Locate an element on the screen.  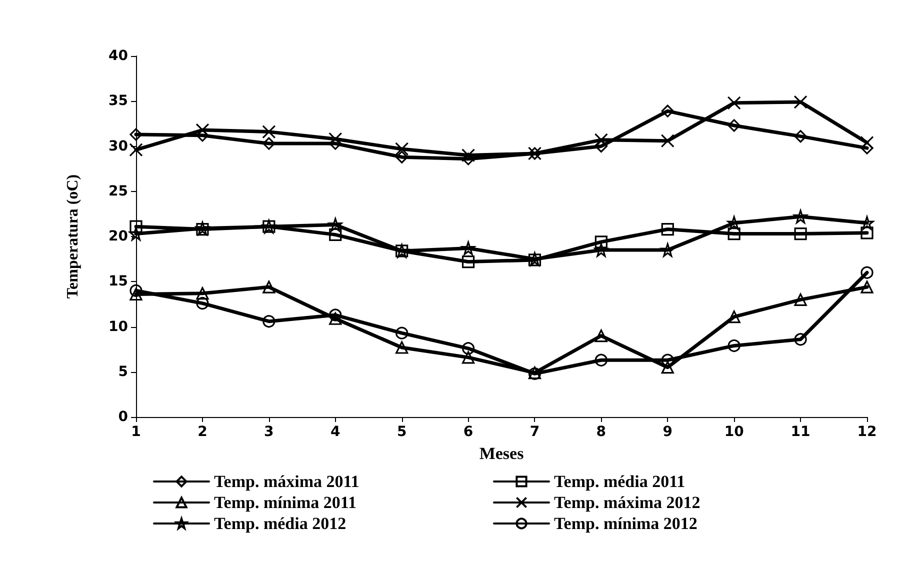
legend-label: Temp. média 2011 is located at coordinates (620, 481).